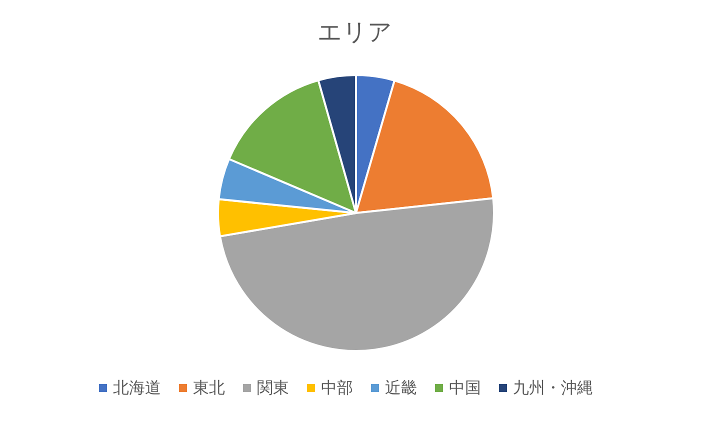  What do you see at coordinates (355, 32) in the screenshot?
I see `chart-title: エリア` at bounding box center [355, 32].